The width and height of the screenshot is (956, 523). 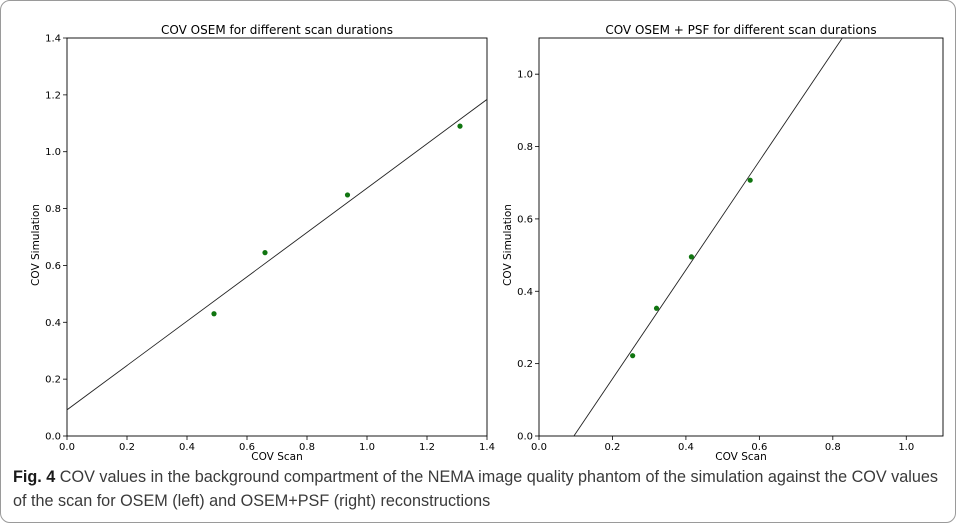 What do you see at coordinates (53, 152) in the screenshot?
I see `chart1-y-tick-label: 1.0` at bounding box center [53, 152].